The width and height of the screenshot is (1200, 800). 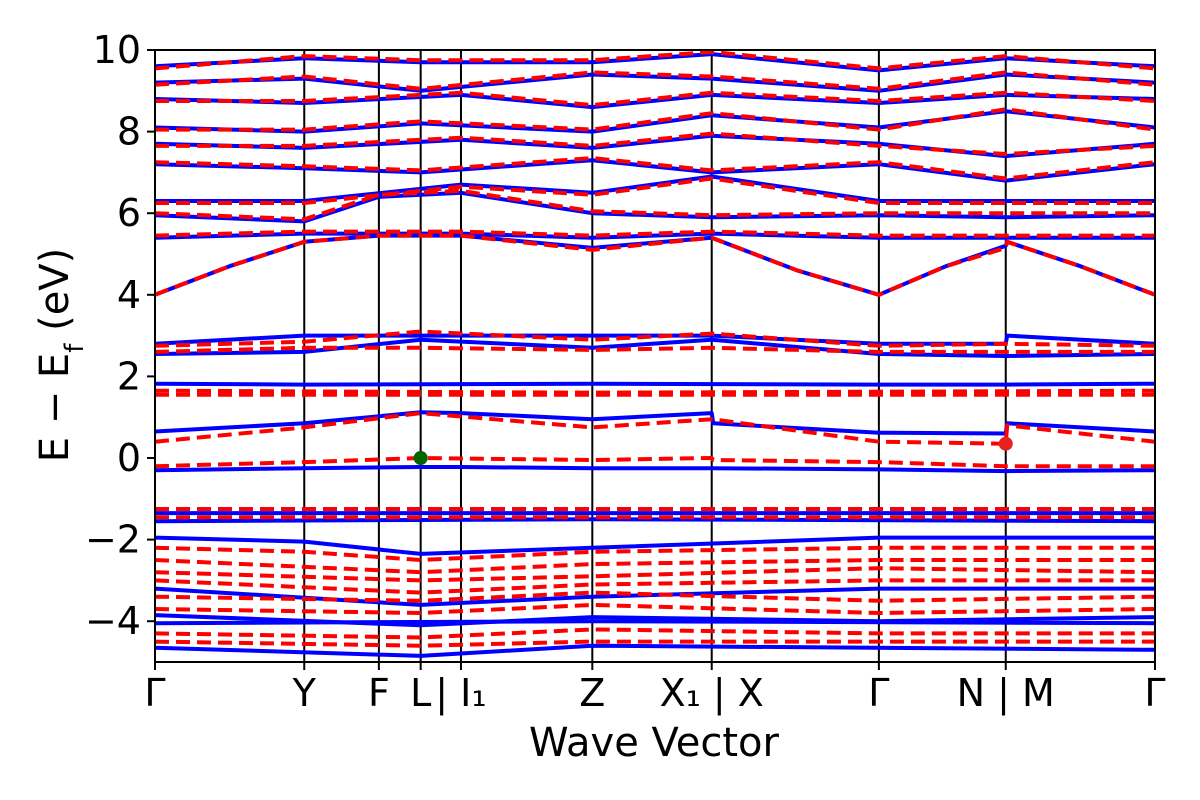 I want to click on y-tick-label-0: −4, so click(x=113, y=621).